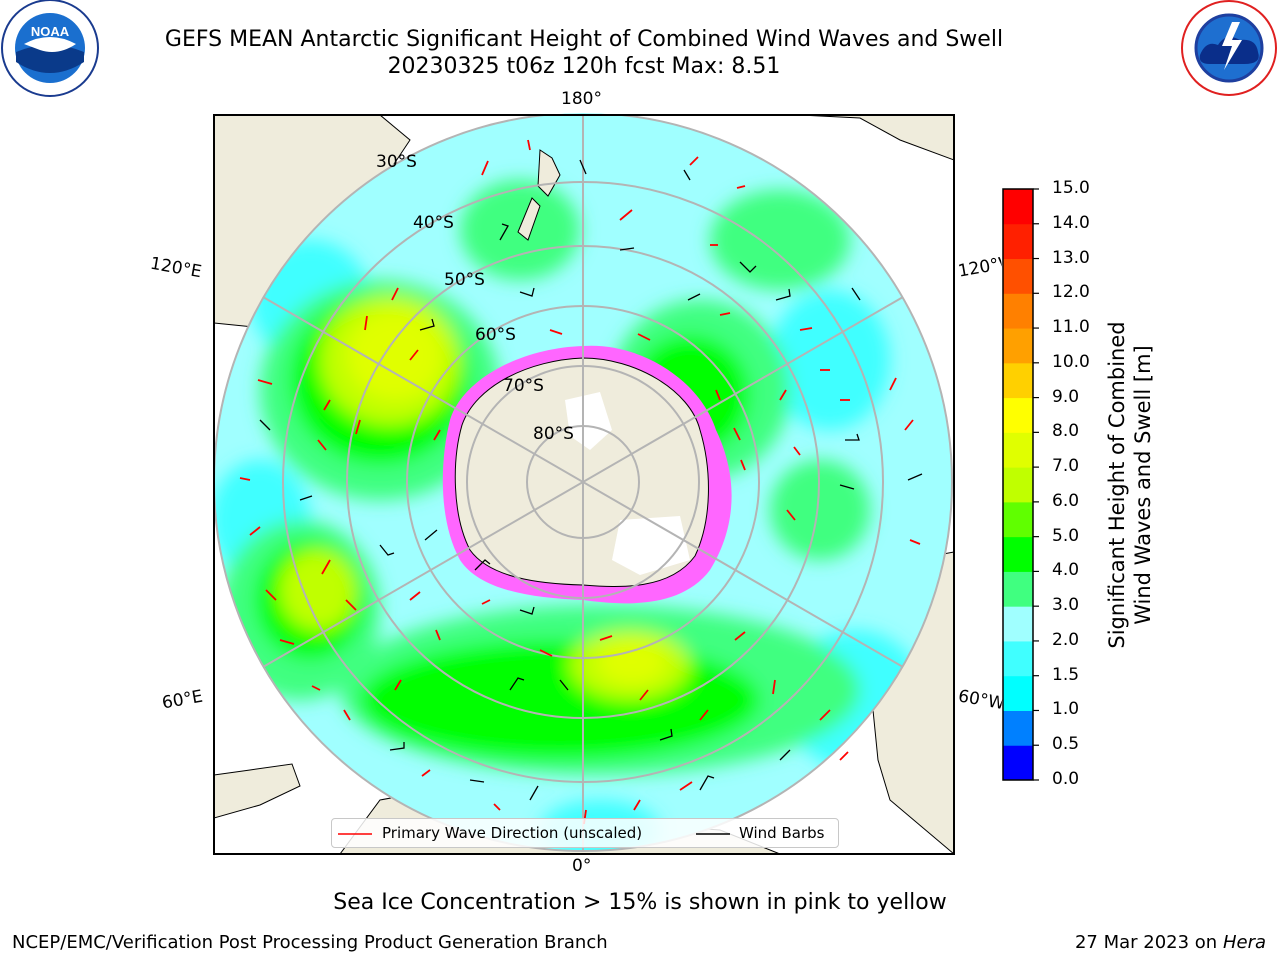 The width and height of the screenshot is (1280, 960). What do you see at coordinates (50, 31) in the screenshot?
I see `noaa-logo-text: NOAA` at bounding box center [50, 31].